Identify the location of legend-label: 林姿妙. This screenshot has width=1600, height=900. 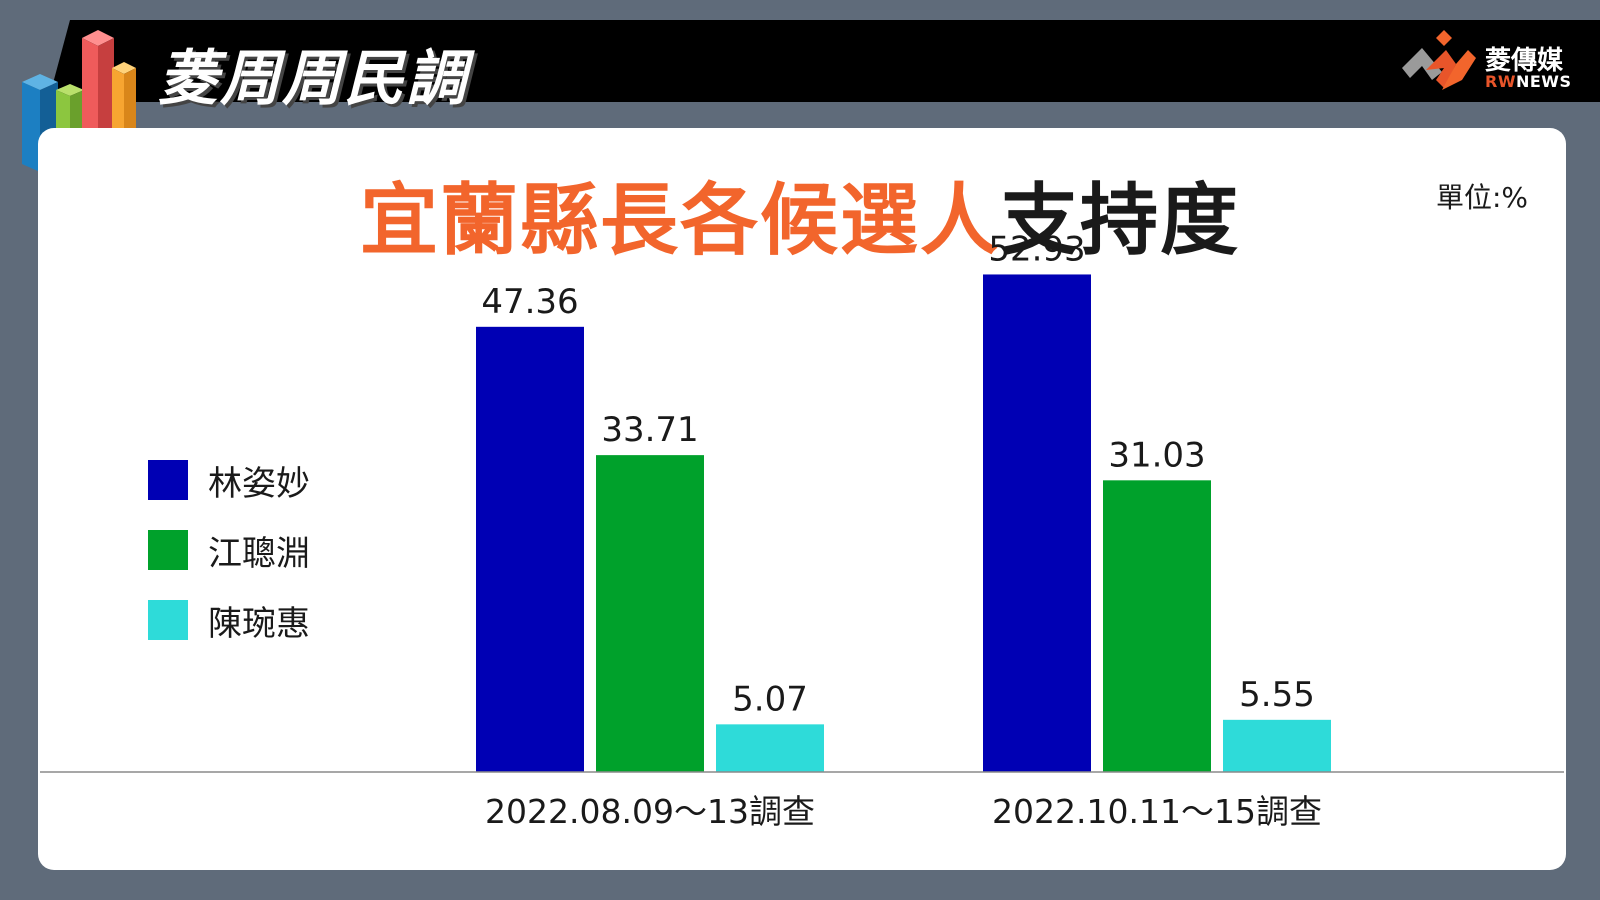
(259, 483).